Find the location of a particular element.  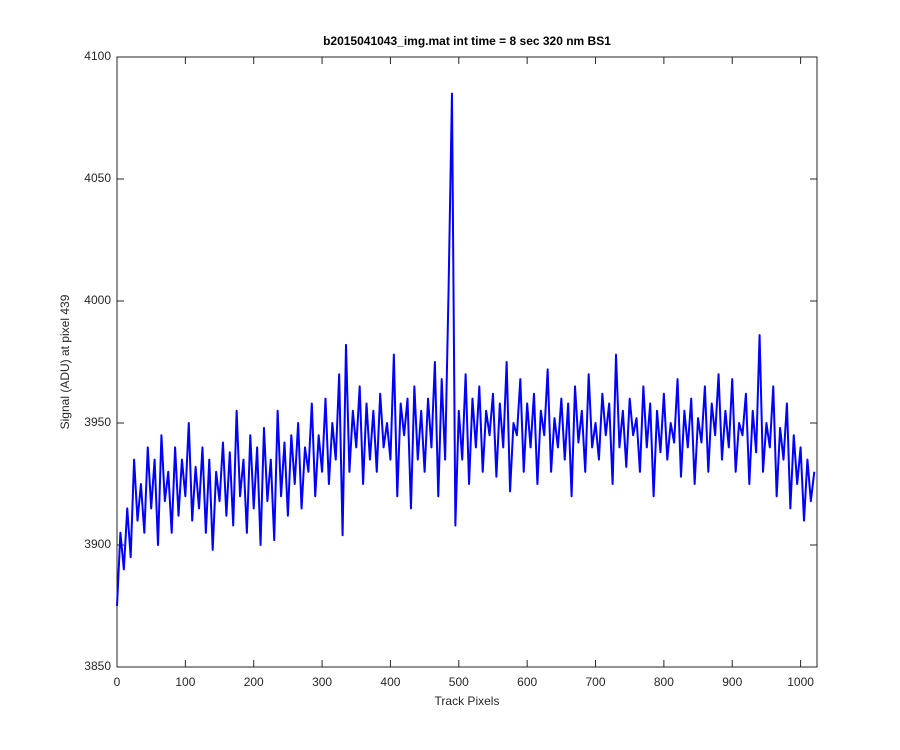

x-tick-label: 0 is located at coordinates (117, 682).